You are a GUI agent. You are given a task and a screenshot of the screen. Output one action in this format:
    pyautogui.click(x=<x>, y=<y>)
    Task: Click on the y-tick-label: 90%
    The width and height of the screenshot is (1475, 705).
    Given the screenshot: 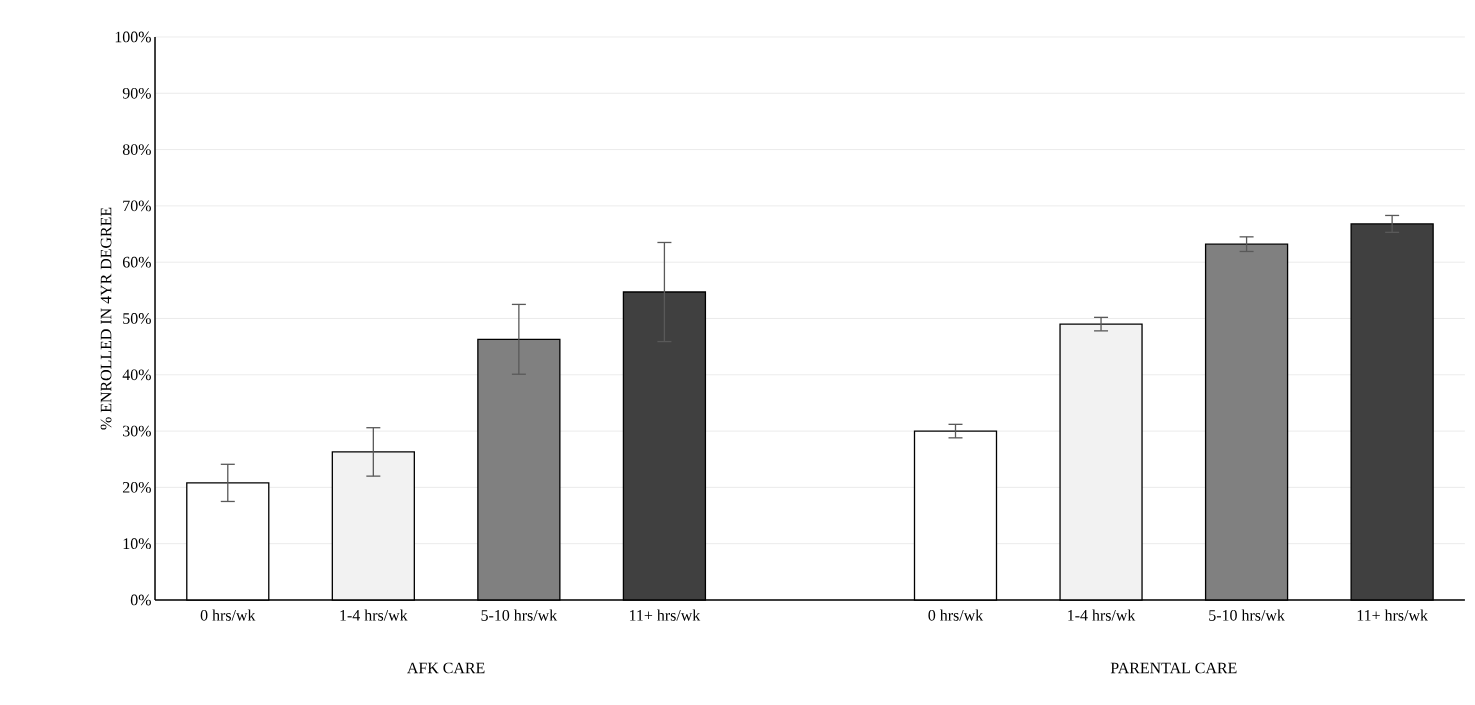 What is the action you would take?
    pyautogui.click(x=136, y=93)
    